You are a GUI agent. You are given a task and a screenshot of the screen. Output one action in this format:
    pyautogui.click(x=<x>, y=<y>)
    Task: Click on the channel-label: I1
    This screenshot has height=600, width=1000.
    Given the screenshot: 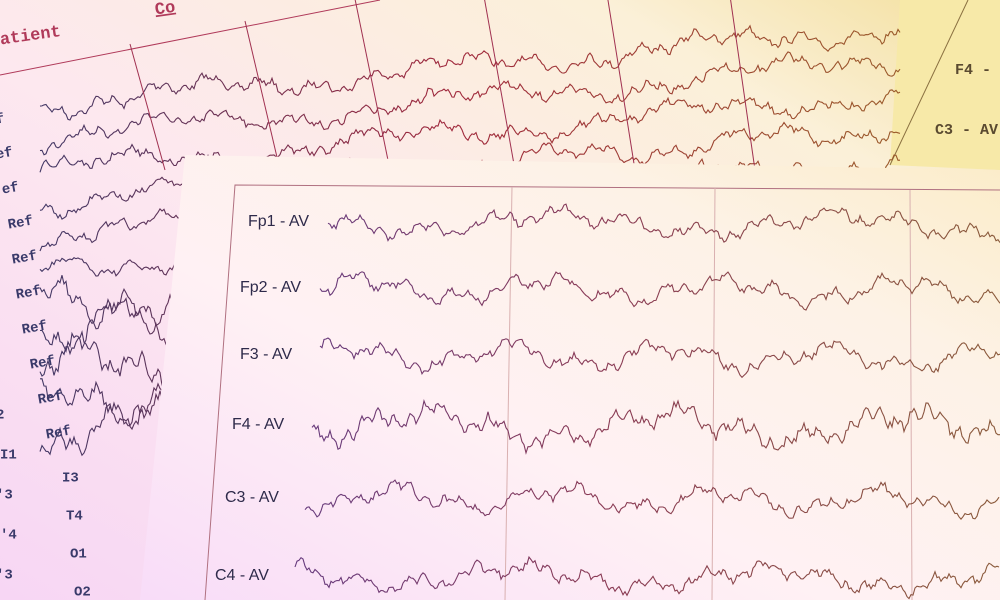 What is the action you would take?
    pyautogui.click(x=8, y=456)
    